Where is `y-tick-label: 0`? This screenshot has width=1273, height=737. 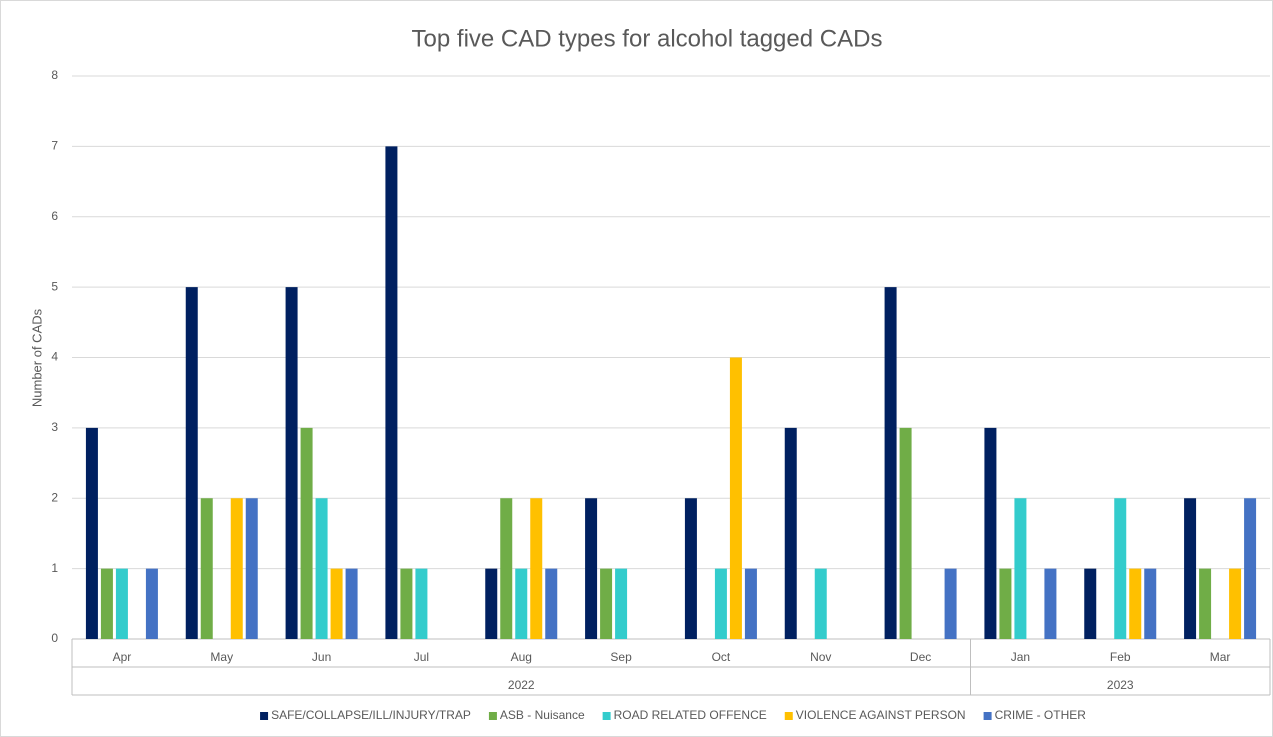
y-tick-label: 0 is located at coordinates (54, 638).